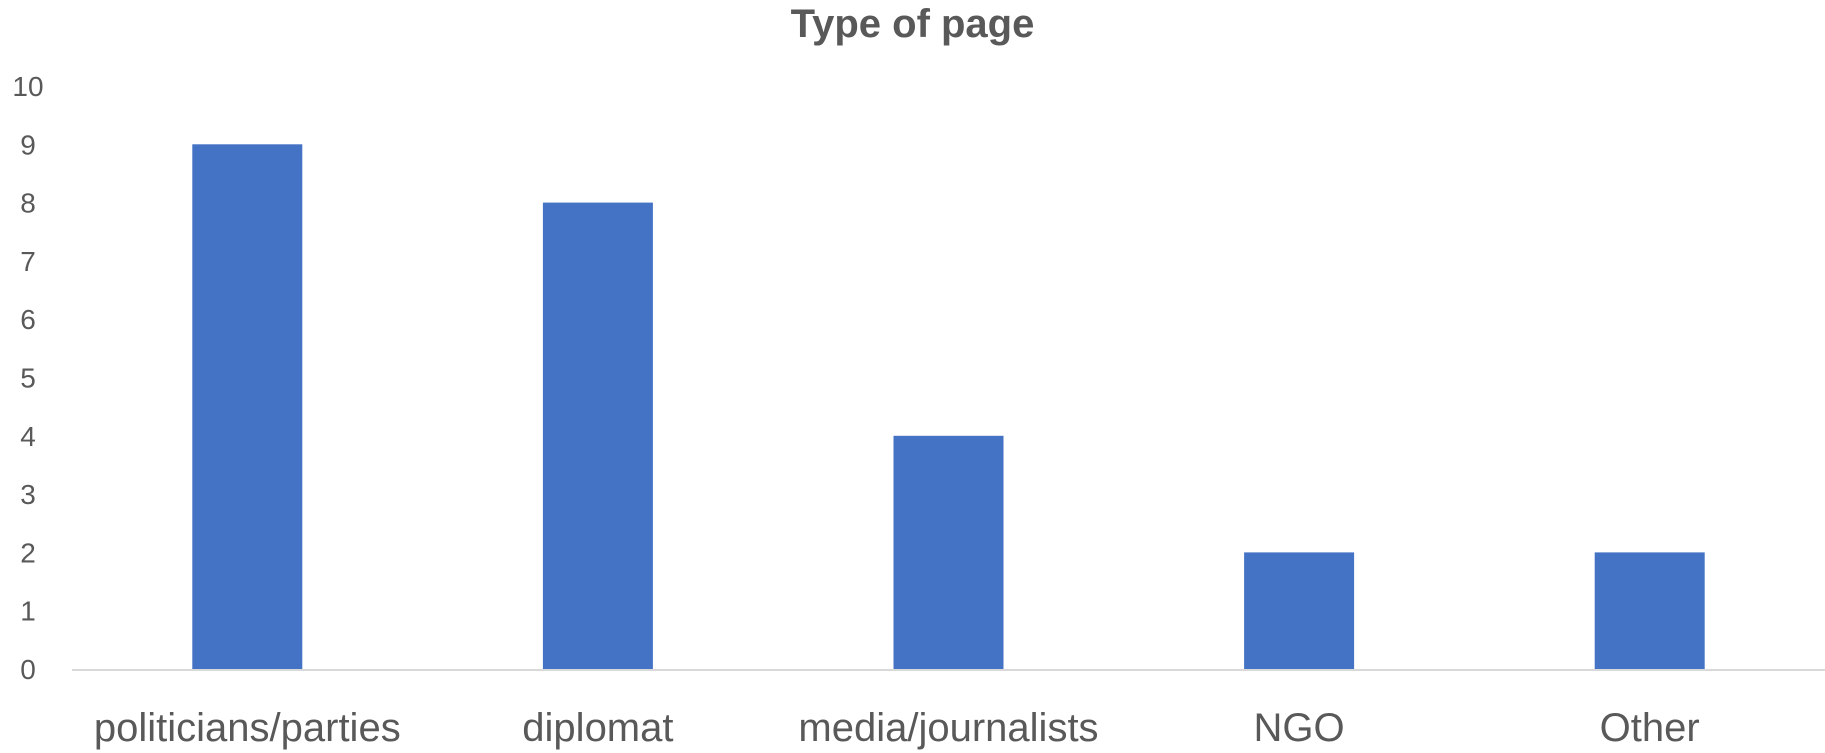 The image size is (1825, 753). Describe the element at coordinates (28, 494) in the screenshot. I see `y-tick-label: 3` at that location.